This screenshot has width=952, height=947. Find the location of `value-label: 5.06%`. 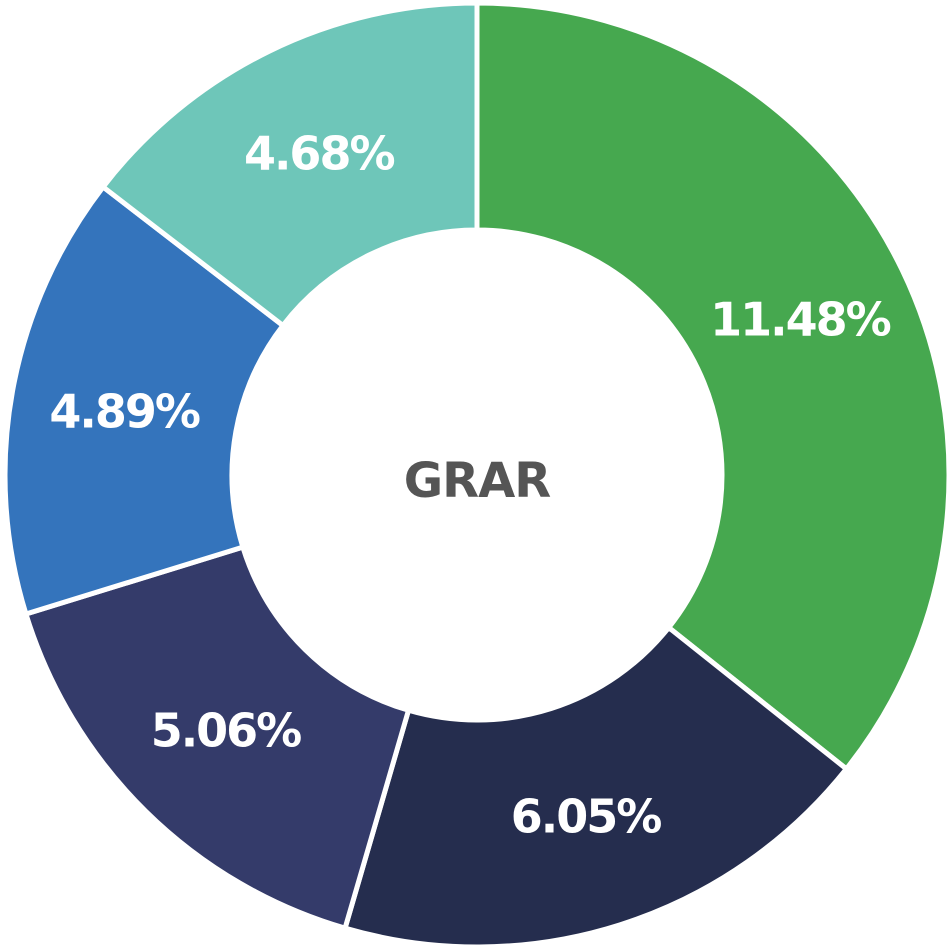

value-label: 5.06% is located at coordinates (226, 730).